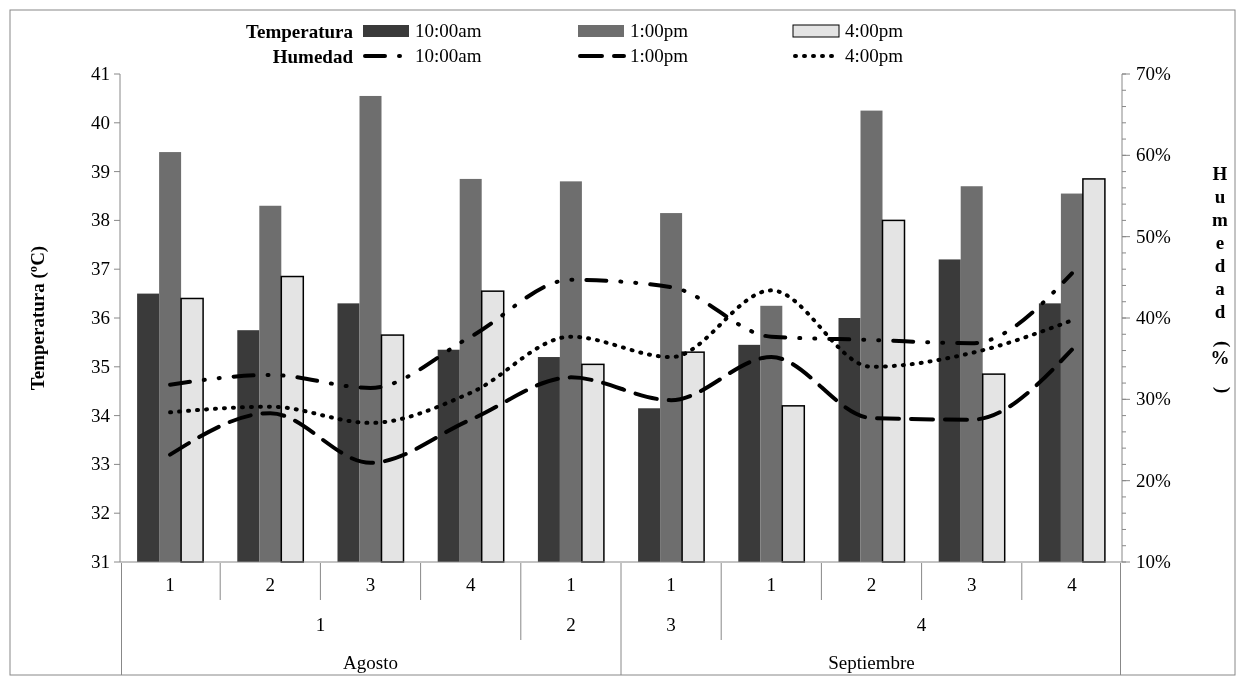 The height and width of the screenshot is (685, 1245). What do you see at coordinates (1153, 236) in the screenshot?
I see `y2-tick-label: 50%` at bounding box center [1153, 236].